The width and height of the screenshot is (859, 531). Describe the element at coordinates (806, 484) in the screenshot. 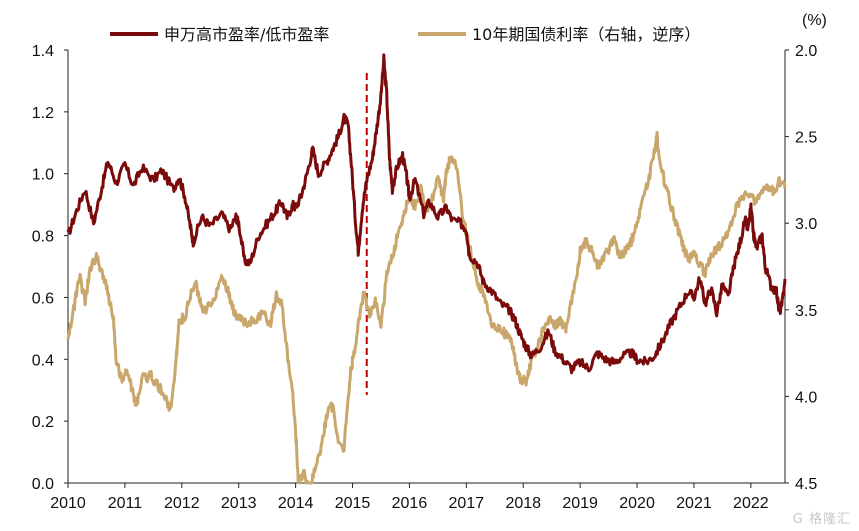

I see `right-axis-tick-label: 4.5` at that location.